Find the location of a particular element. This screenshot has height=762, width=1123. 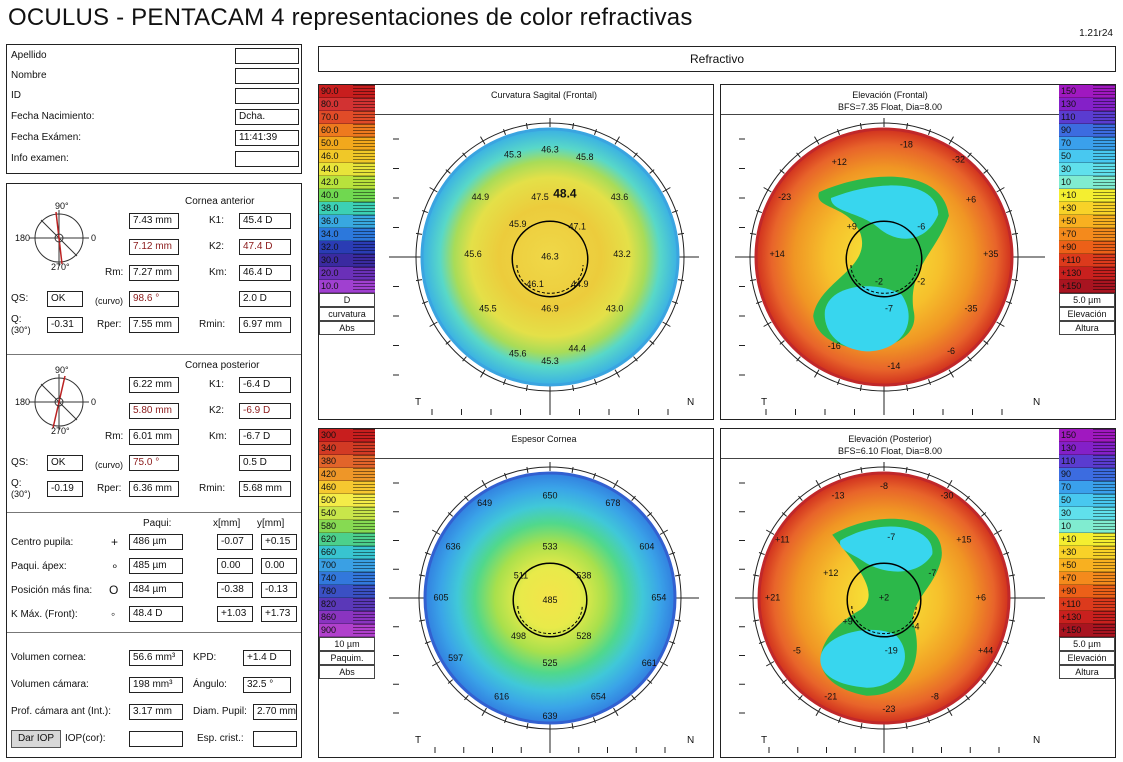

scale-step-label: 50.0 is located at coordinates (330, 143).